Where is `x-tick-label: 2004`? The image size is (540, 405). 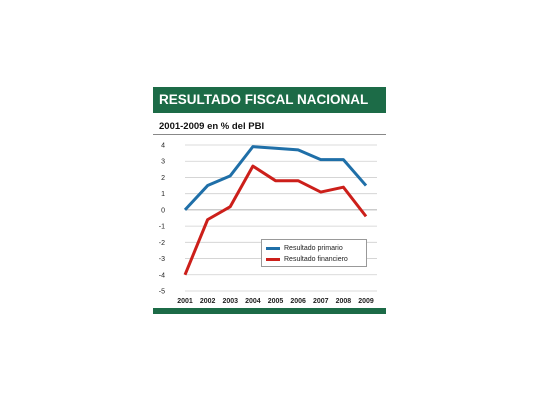 x-tick-label: 2004 is located at coordinates (253, 301).